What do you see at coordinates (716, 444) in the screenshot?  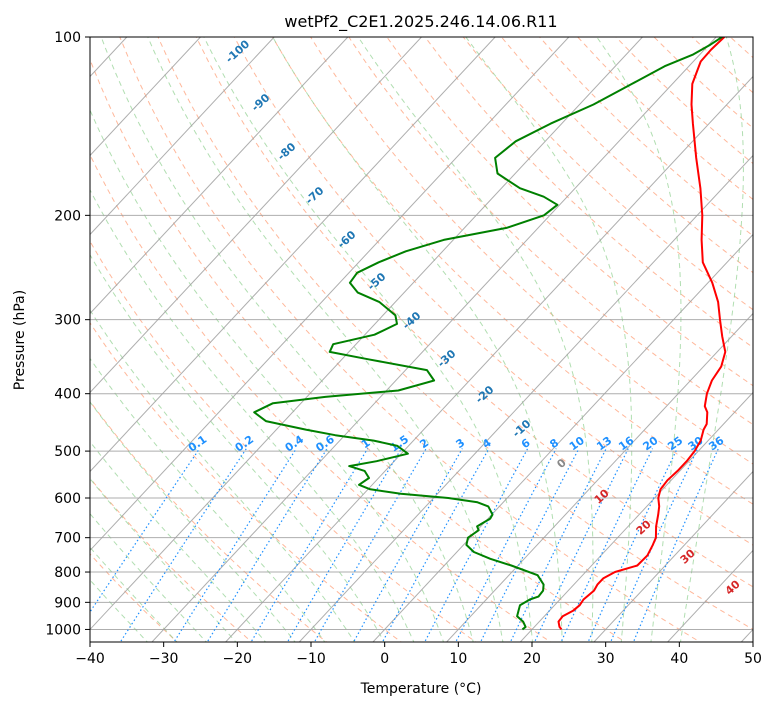 I see `mixing-ratio-label: 36` at bounding box center [716, 444].